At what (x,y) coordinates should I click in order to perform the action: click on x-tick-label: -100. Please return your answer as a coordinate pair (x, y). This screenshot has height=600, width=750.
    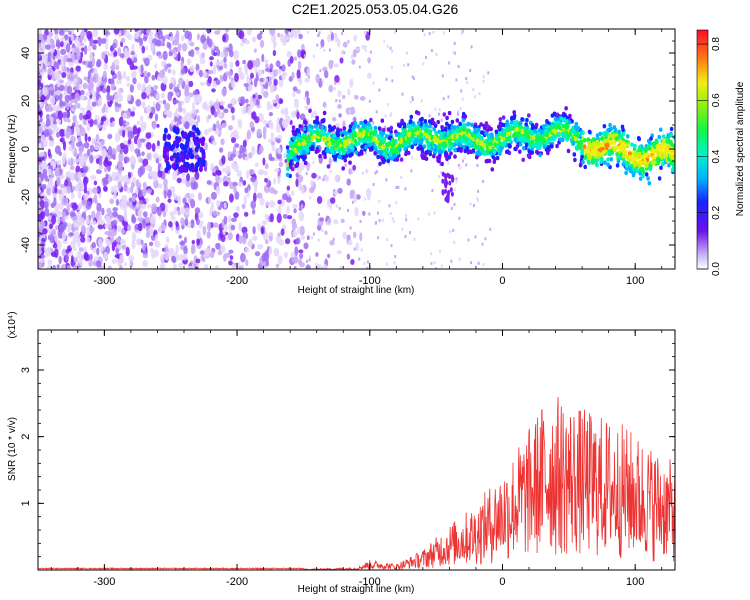
    Looking at the image, I should click on (370, 281).